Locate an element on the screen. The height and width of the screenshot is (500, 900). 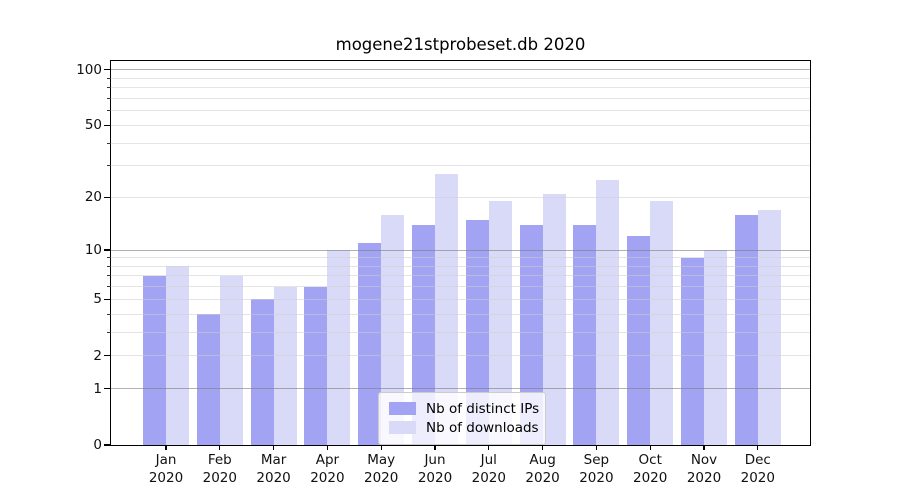
x-tick-label-jun: Jun 2020 is located at coordinates (435, 469).